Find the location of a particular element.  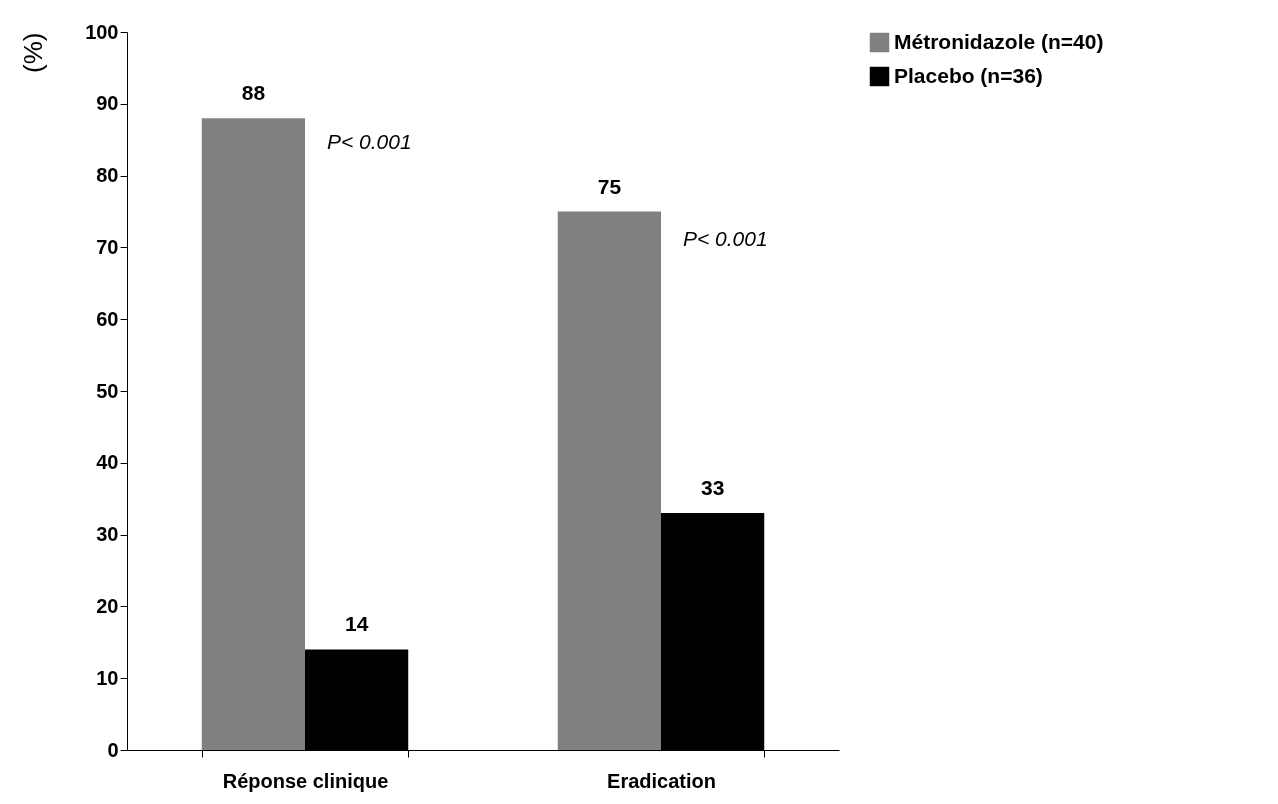

y-tick-label: 80 is located at coordinates (107, 175).